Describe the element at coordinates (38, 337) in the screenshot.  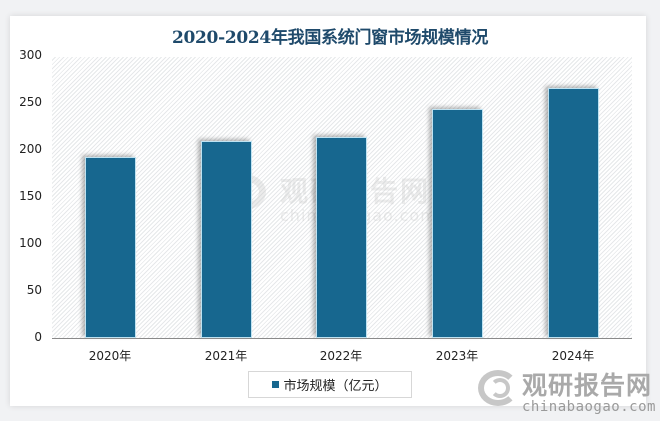
I see `y-tick-0: 0` at that location.